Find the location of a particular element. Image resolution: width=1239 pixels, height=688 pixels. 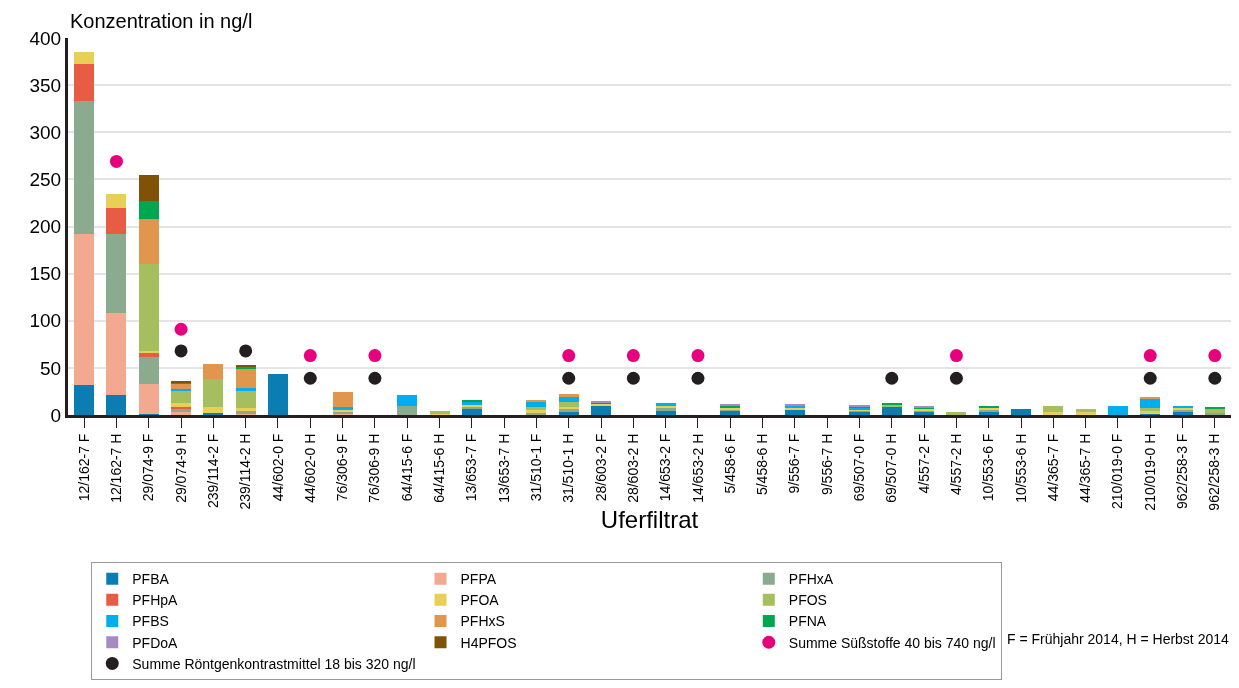

legend-label: PFPA is located at coordinates (478, 579).